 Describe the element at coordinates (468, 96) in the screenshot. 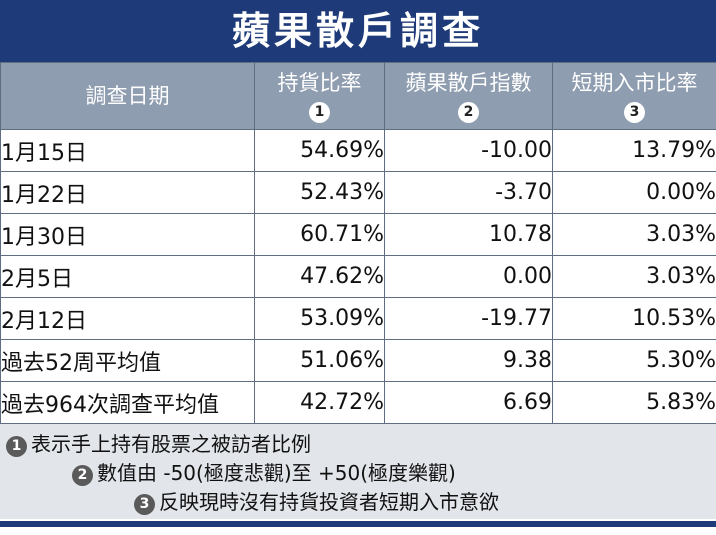

I see `column-header-index: 蘋果散戶指數 2` at that location.